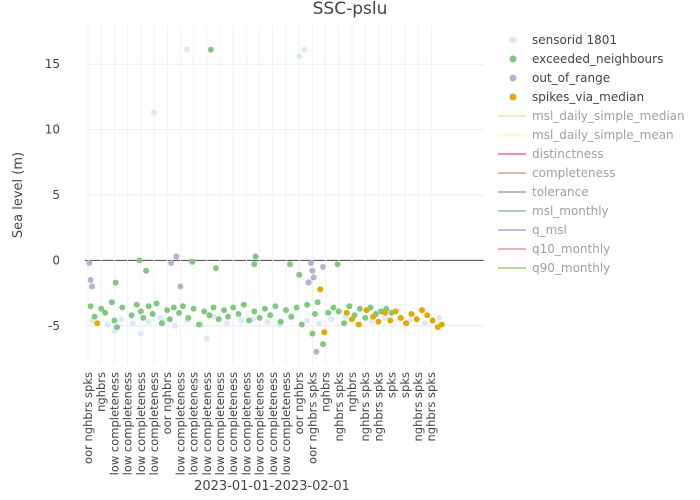 This screenshot has height=500, width=700. Describe the element at coordinates (543, 192) in the screenshot. I see `legend-item-tolerance: tolerance` at that location.